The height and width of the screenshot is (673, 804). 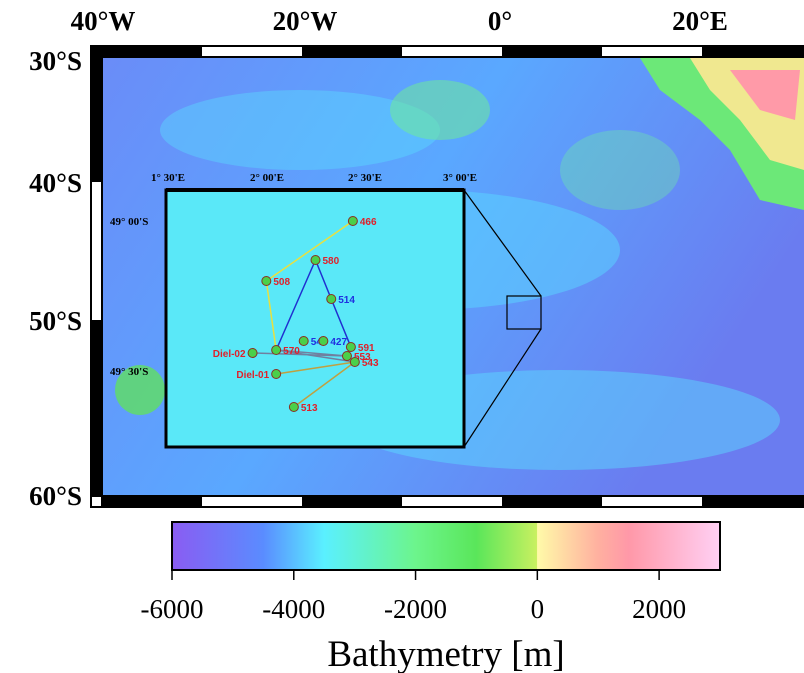 What do you see at coordinates (415, 609) in the screenshot?
I see `colorbar-tick-label: -2000` at bounding box center [415, 609].